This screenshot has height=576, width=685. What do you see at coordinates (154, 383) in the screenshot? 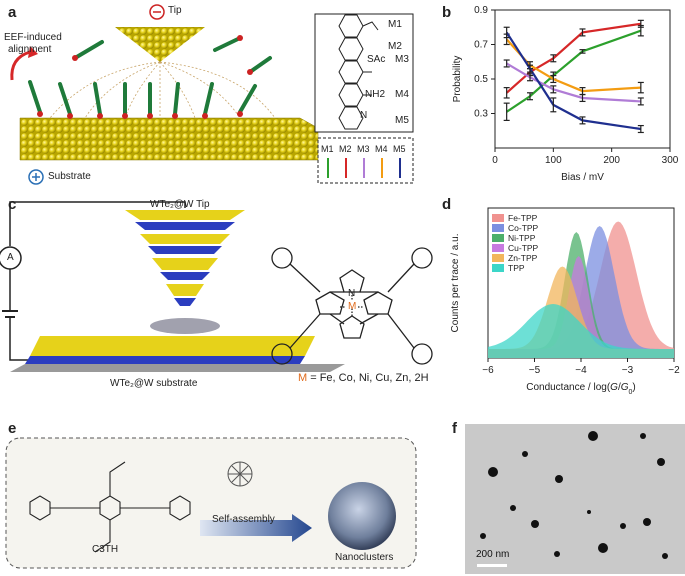
I see `substrate-c-label: WTe₂@W substrate` at bounding box center [154, 383].